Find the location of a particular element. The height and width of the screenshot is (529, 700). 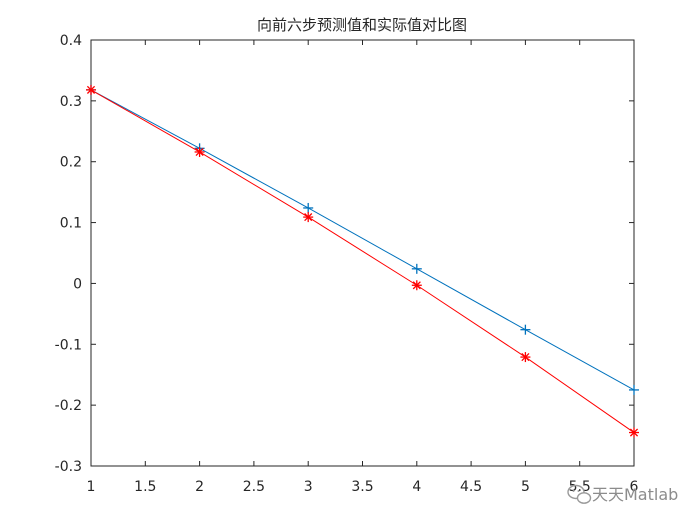

y-tick-label: -0.2 is located at coordinates (68, 406).